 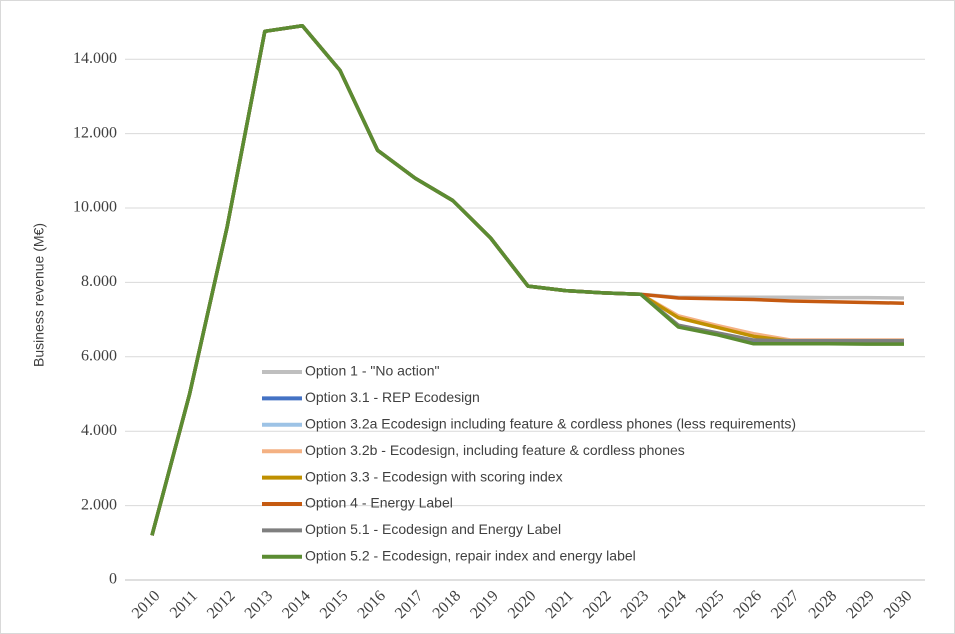 What do you see at coordinates (99, 355) in the screenshot?
I see `y-tick-label: 6.000` at bounding box center [99, 355].